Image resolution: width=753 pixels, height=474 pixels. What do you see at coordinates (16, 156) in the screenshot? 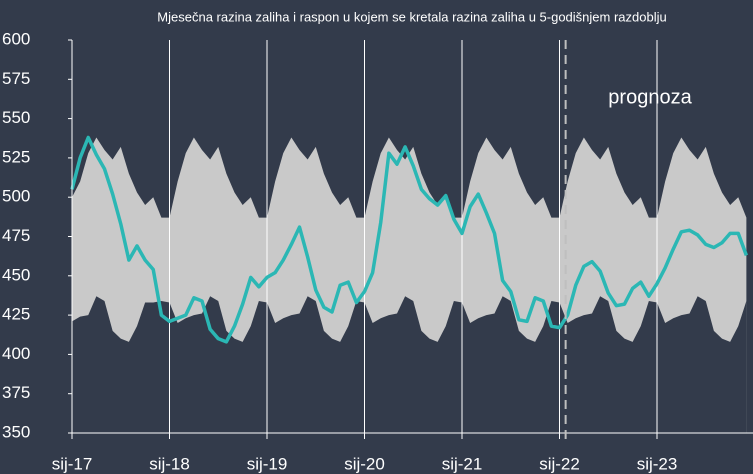
I see `y-tick-label: 525` at bounding box center [16, 156].